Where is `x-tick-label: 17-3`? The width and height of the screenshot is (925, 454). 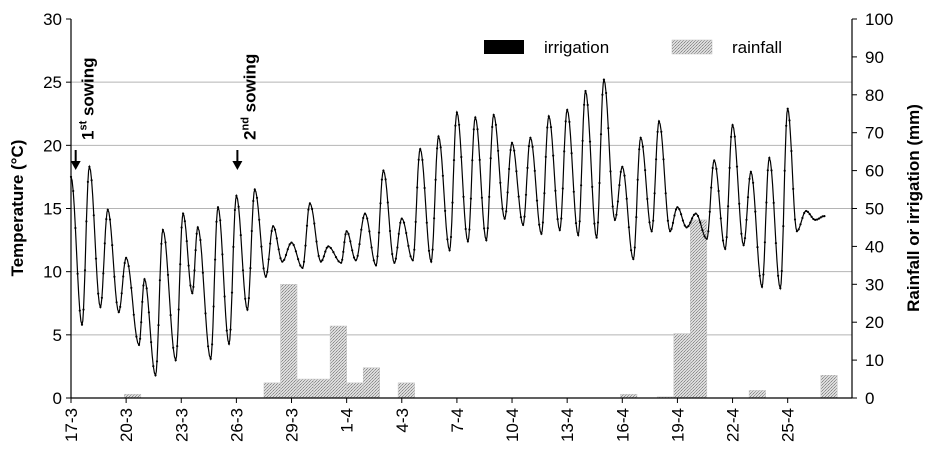
x-tick-label: 17-3 is located at coordinates (71, 425).